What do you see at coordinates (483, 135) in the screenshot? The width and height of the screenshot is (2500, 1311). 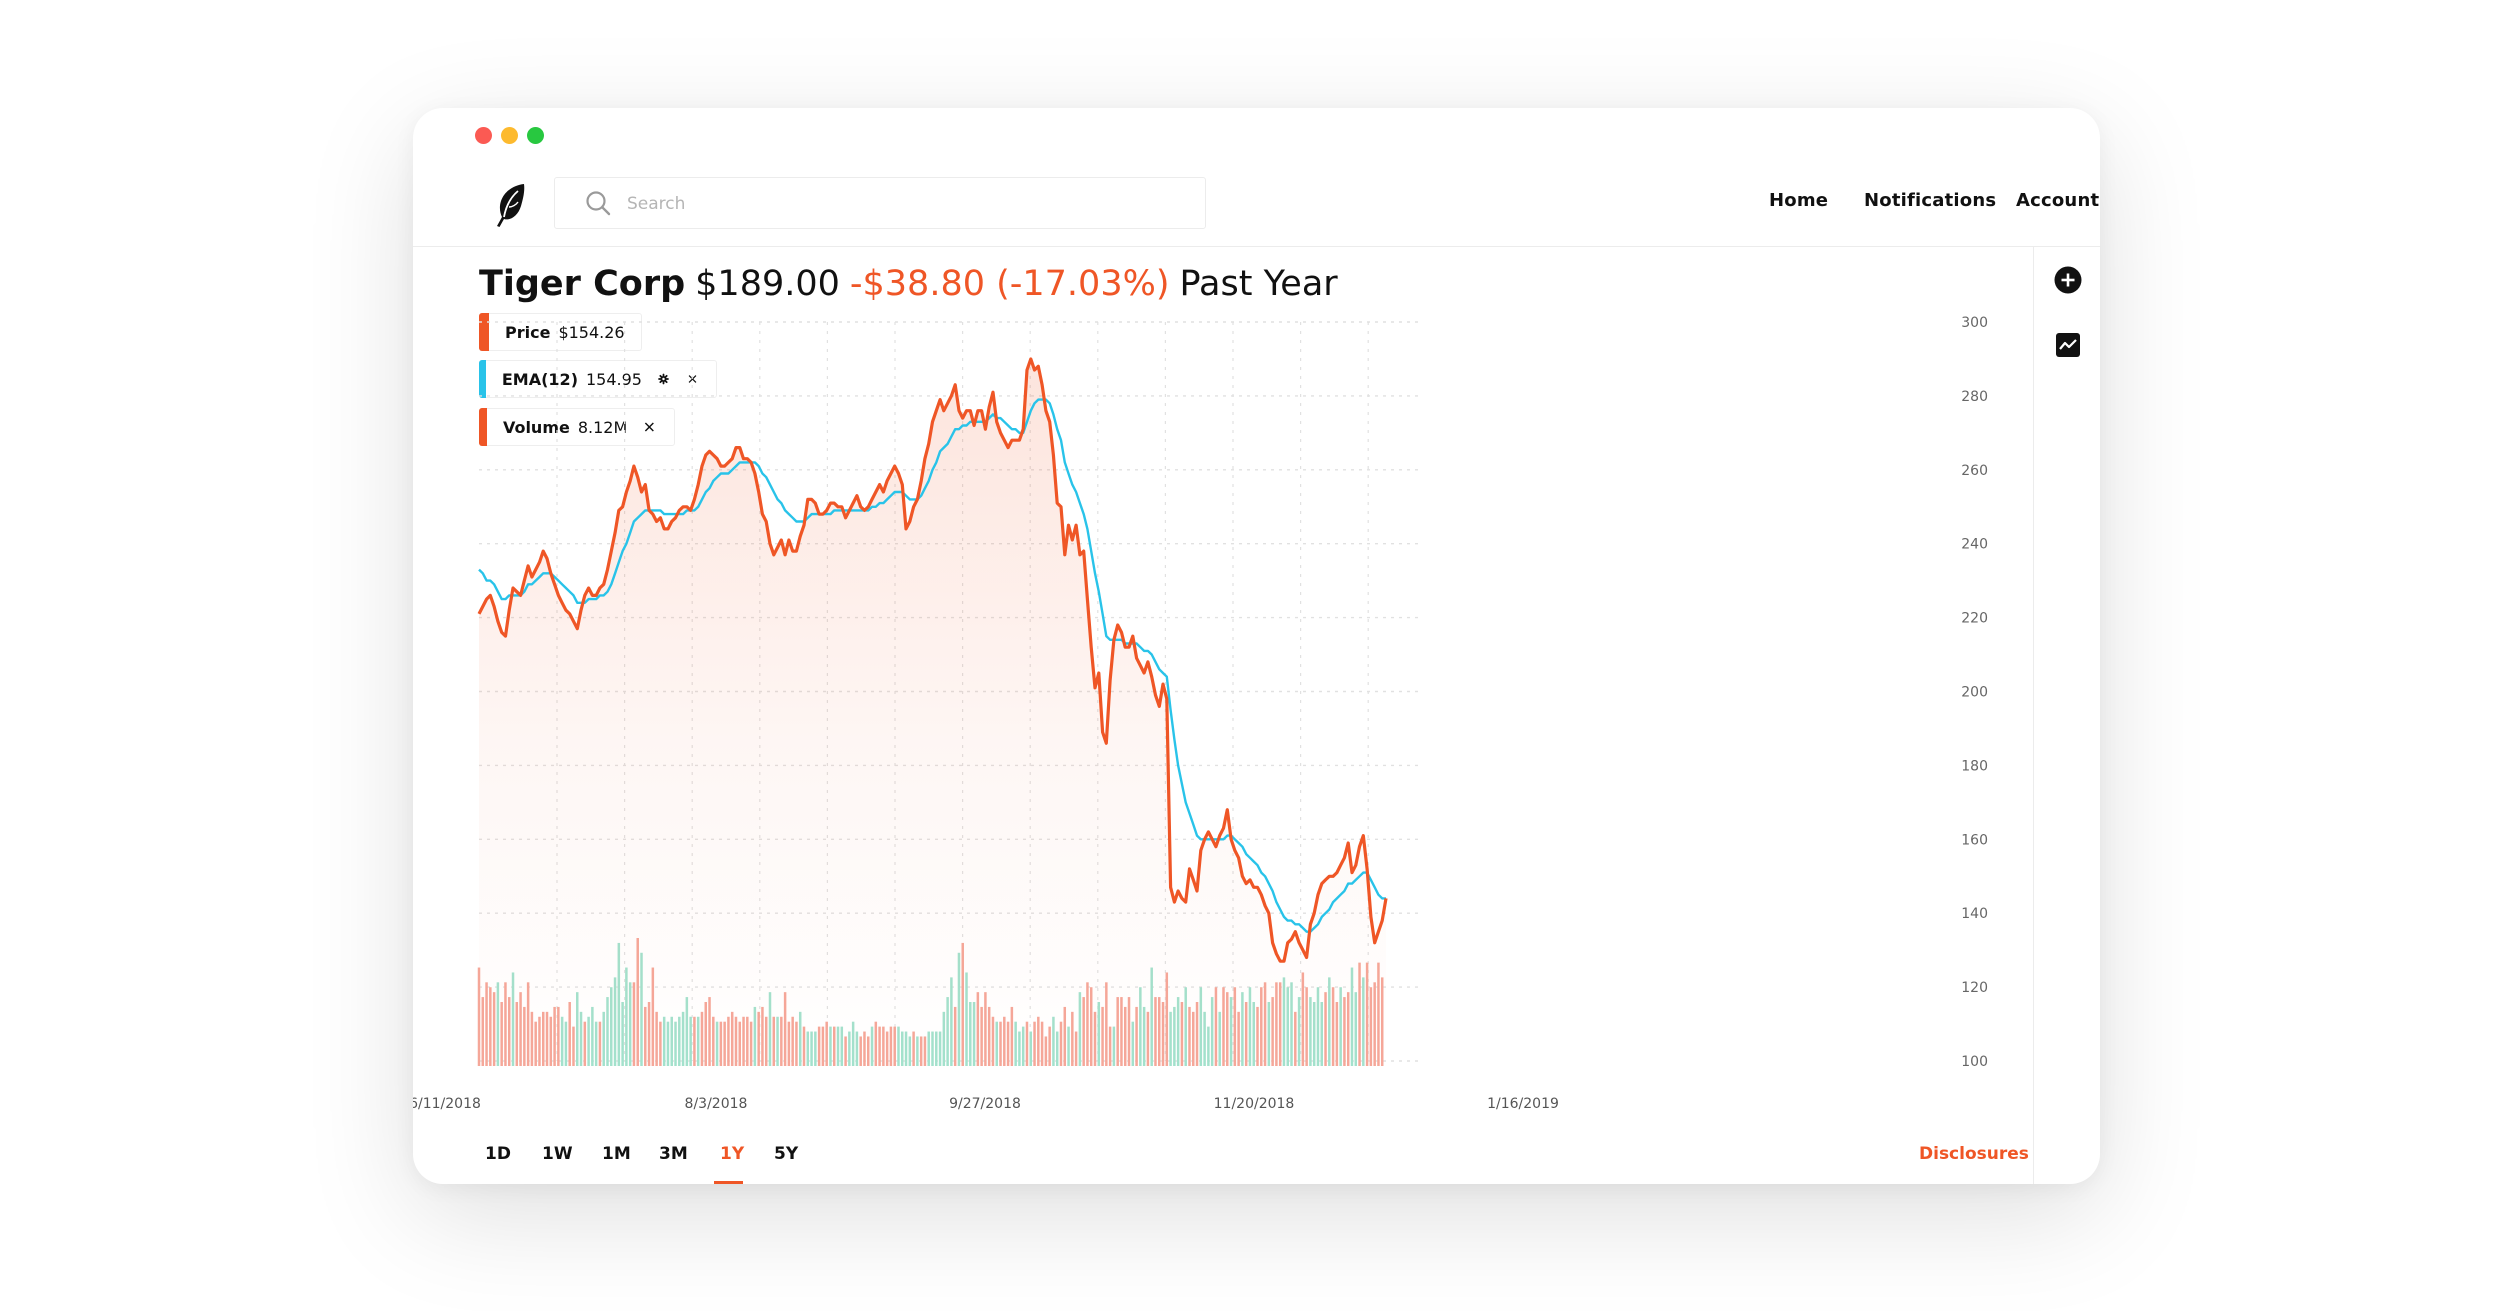 I see `window-close-button` at bounding box center [483, 135].